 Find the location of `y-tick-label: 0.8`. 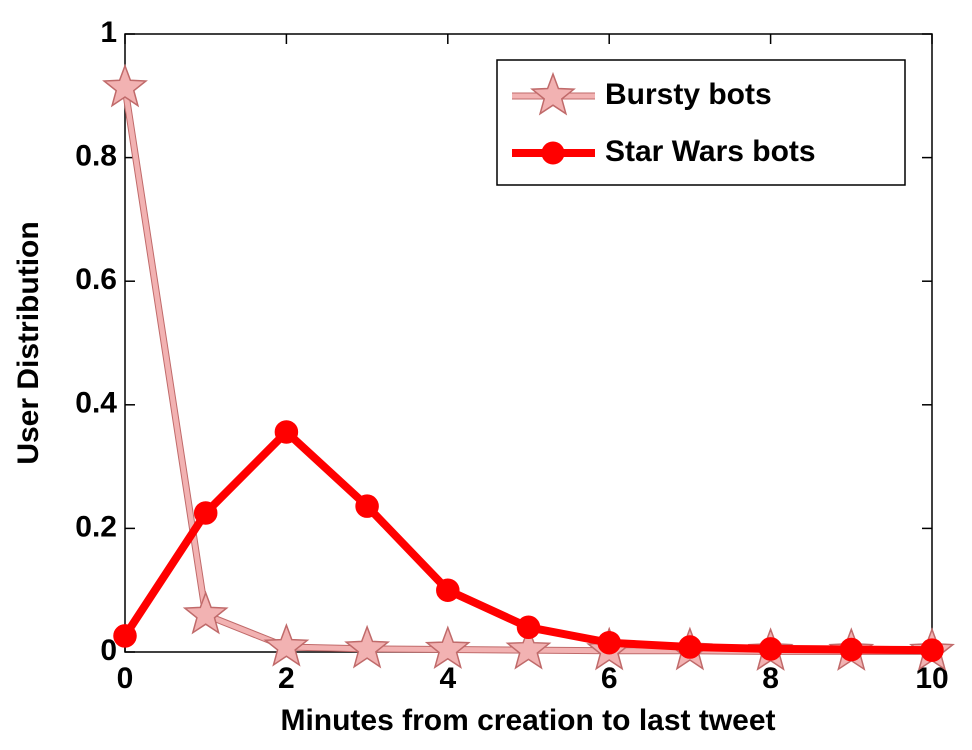

y-tick-label: 0.8 is located at coordinates (96, 156).